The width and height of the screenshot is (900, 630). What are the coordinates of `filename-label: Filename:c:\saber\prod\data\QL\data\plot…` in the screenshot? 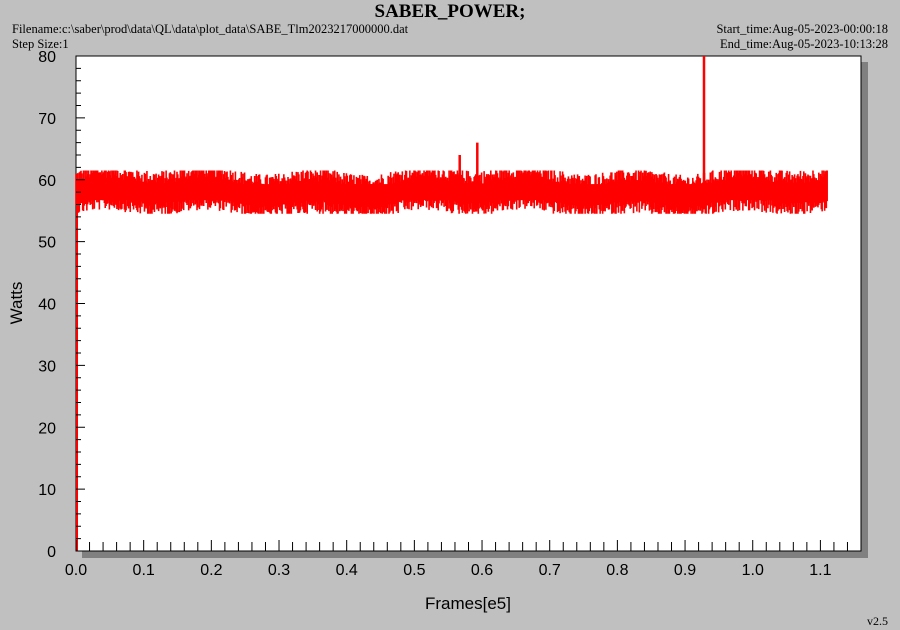 It's located at (210, 29).